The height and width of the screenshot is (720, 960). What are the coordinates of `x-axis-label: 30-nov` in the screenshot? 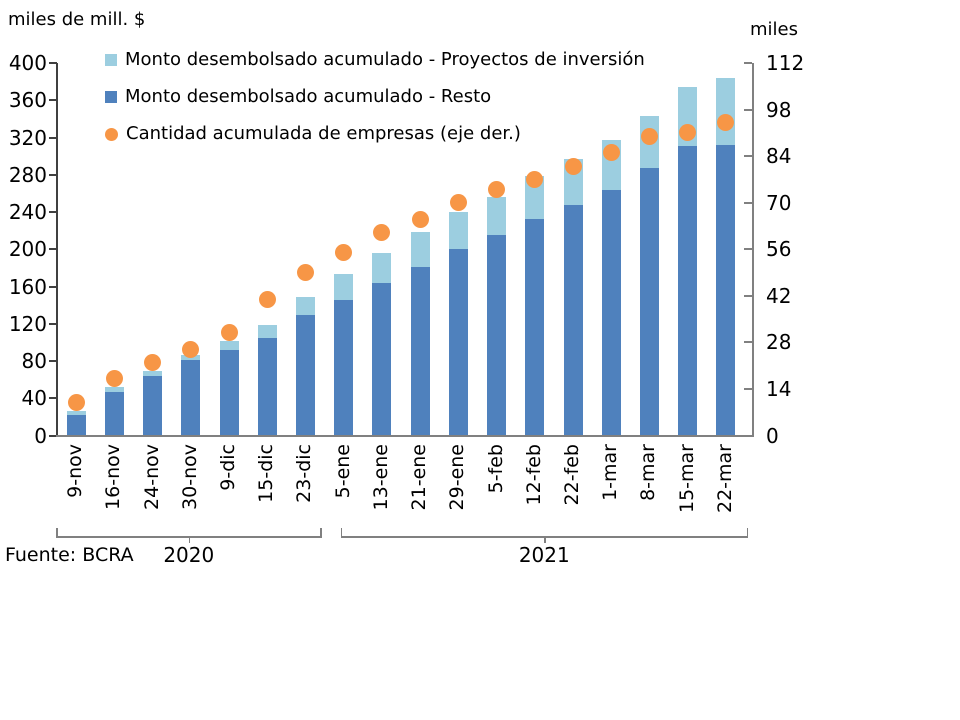 It's located at (189, 477).